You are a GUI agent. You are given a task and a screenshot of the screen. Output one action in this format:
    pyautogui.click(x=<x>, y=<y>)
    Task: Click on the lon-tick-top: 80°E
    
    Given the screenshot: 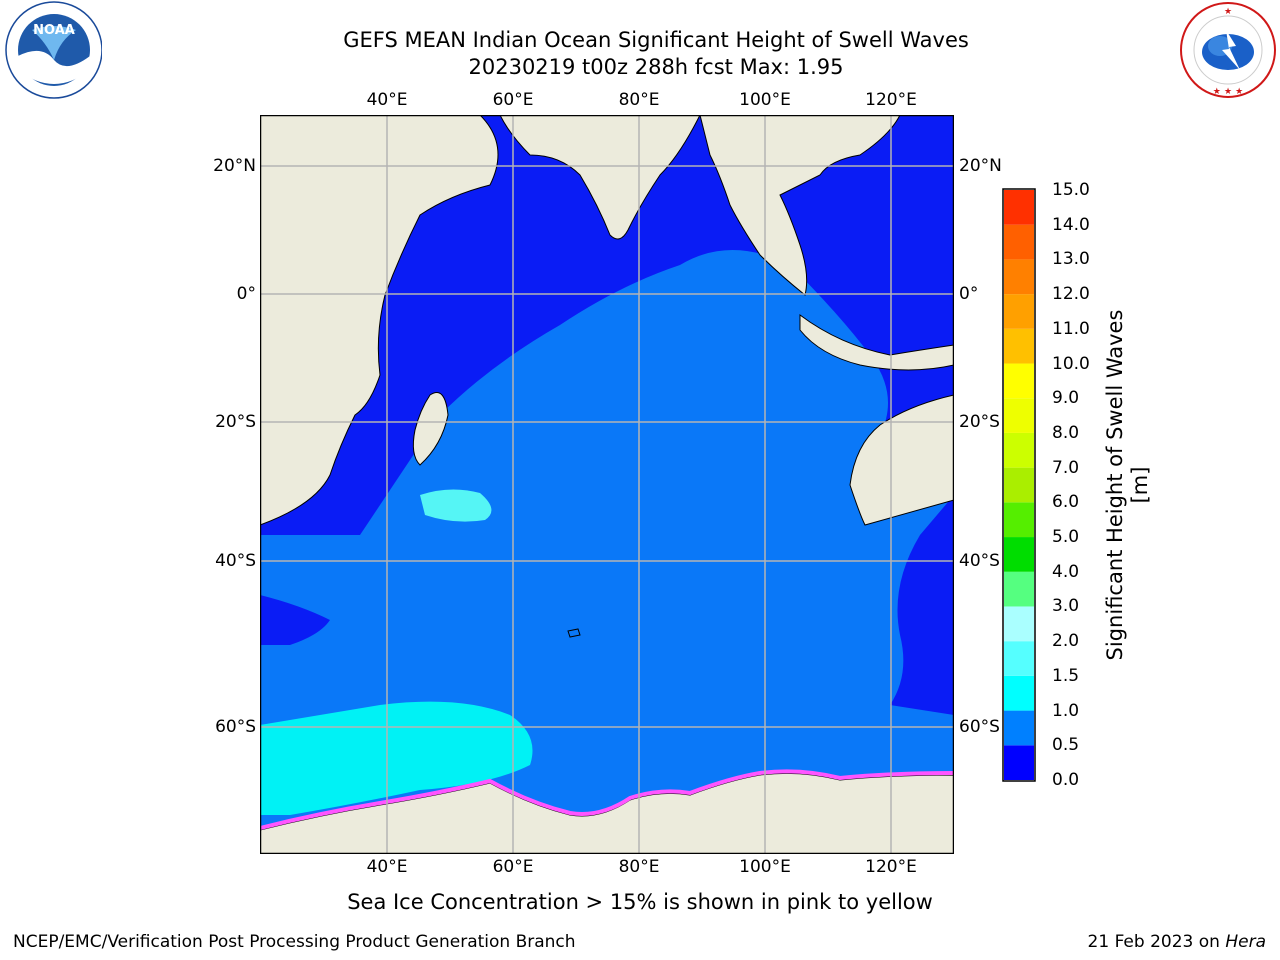 What is the action you would take?
    pyautogui.click(x=639, y=100)
    